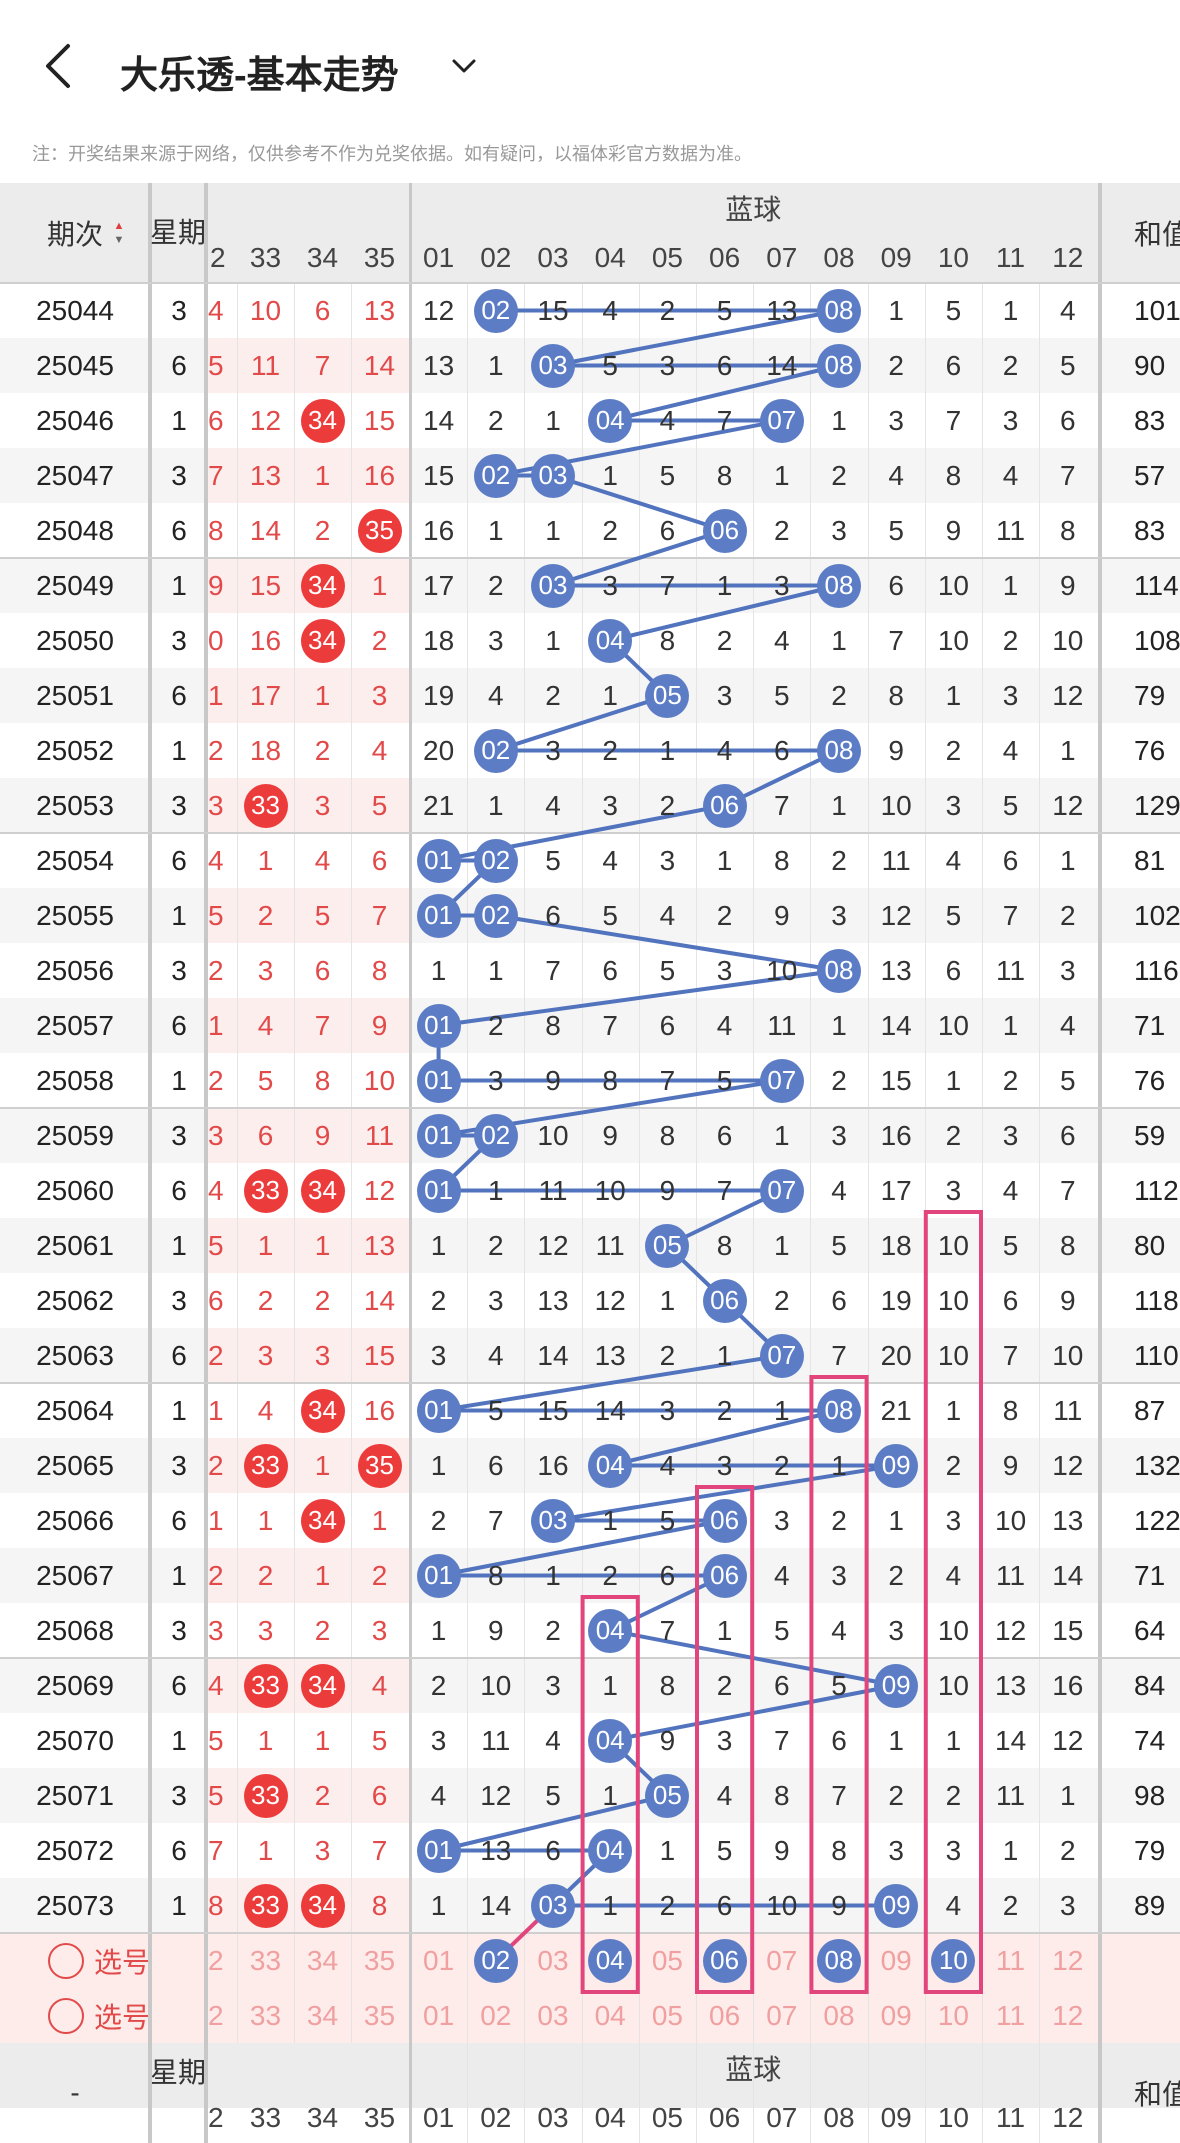 Image resolution: width=1180 pixels, height=2143 pixels. I want to click on pick-blue-number: 10, so click(953, 2015).